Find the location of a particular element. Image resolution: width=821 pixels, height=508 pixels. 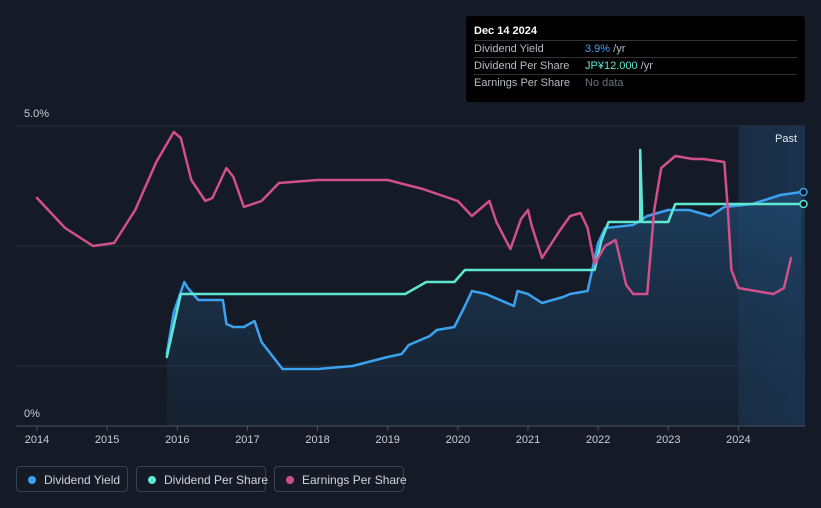

tooltip-row-dividend-per-share: Dividend Per Share JP¥12.000 /yr is located at coordinates (635, 66).